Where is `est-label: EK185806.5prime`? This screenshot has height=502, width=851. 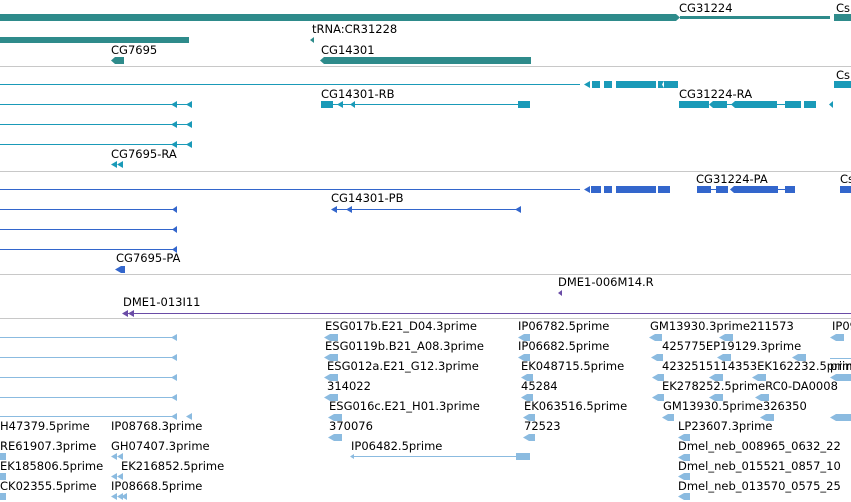 est-label: EK185806.5prime is located at coordinates (52, 466).